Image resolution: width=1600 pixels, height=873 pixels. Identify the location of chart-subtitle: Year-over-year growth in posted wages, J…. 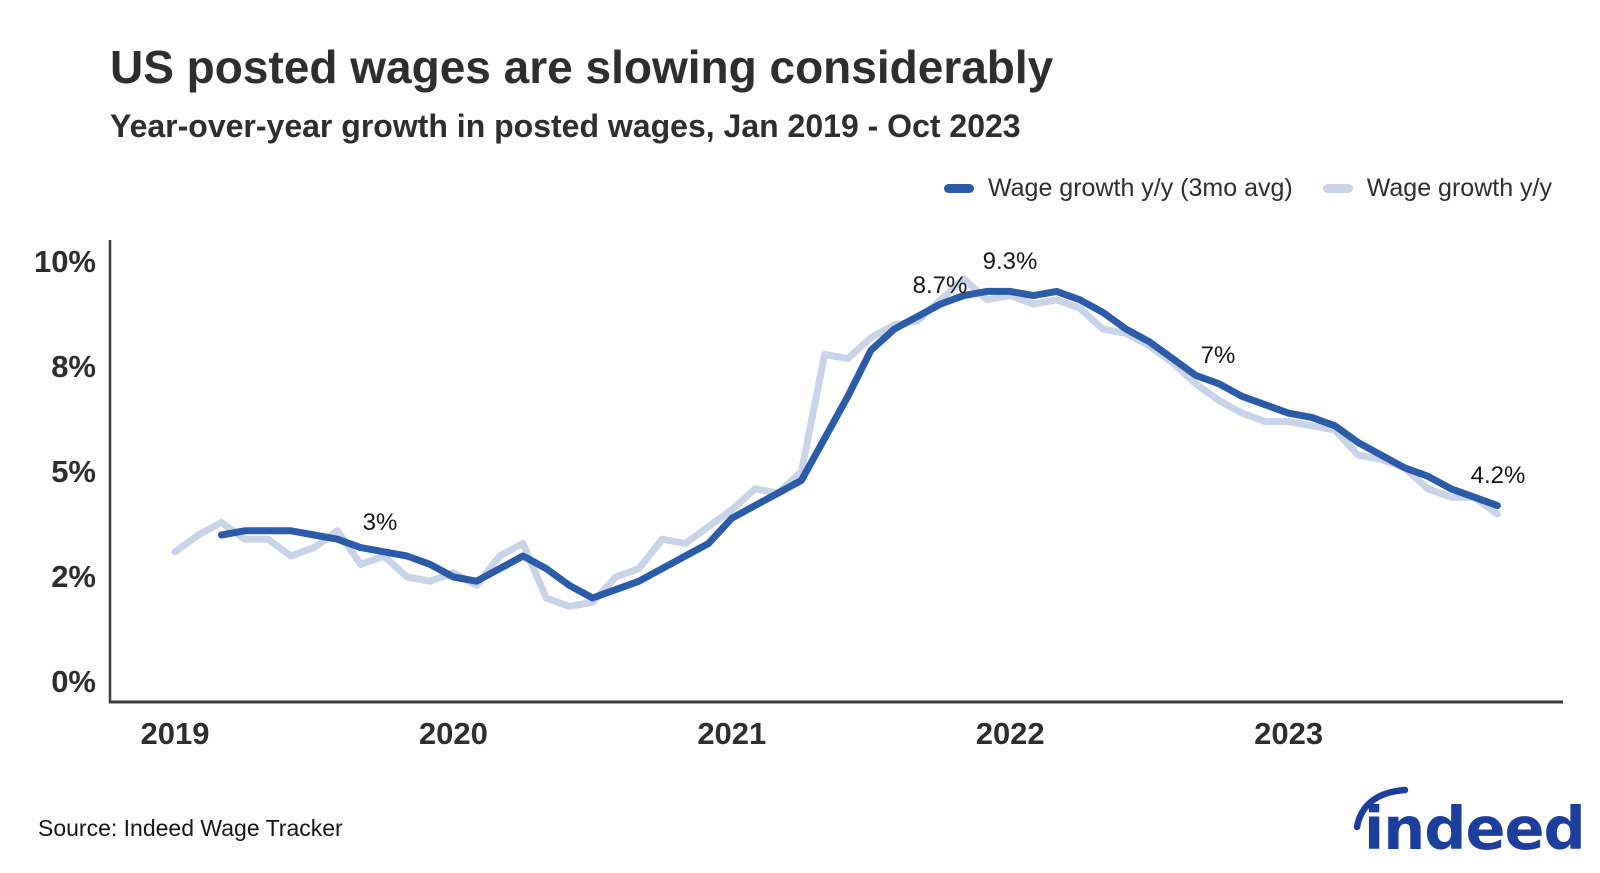
(565, 126).